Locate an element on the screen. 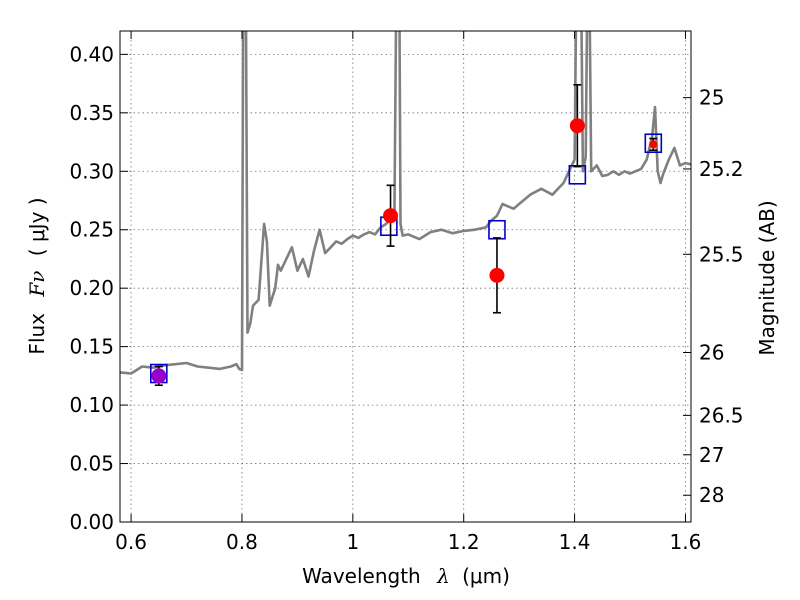 The width and height of the screenshot is (800, 600). y-tick-label: 0.15 is located at coordinates (91, 347).